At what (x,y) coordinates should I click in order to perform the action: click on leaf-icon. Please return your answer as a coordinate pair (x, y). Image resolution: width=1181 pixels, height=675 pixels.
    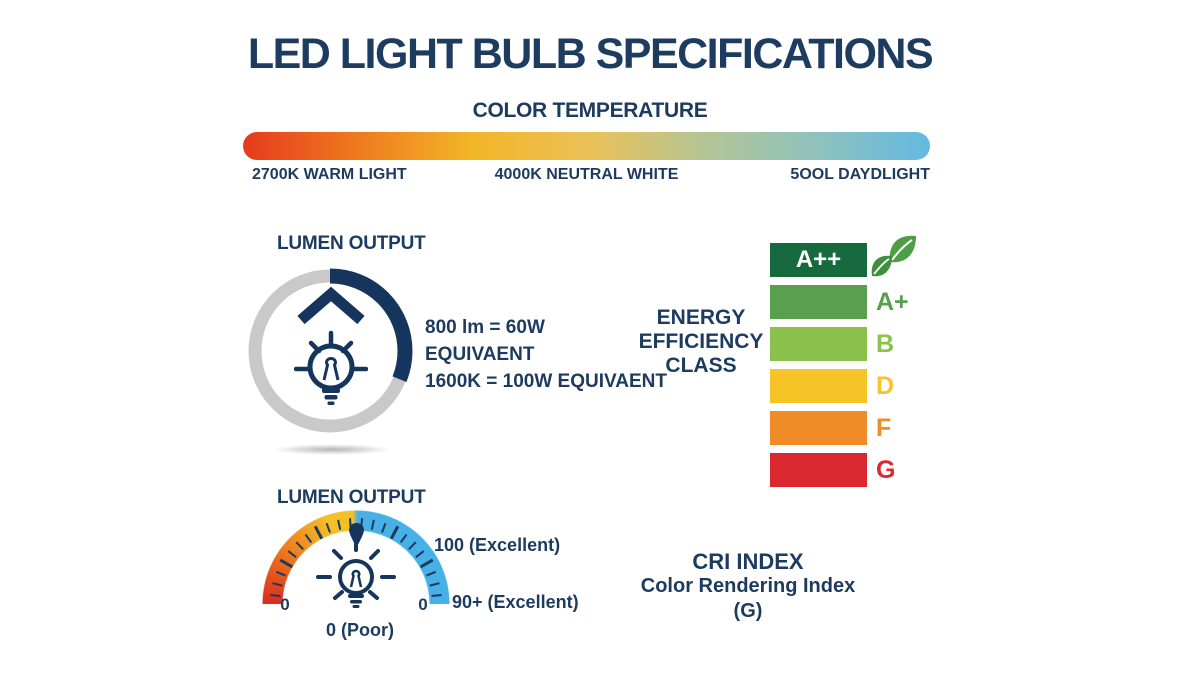
    Looking at the image, I should click on (893, 256).